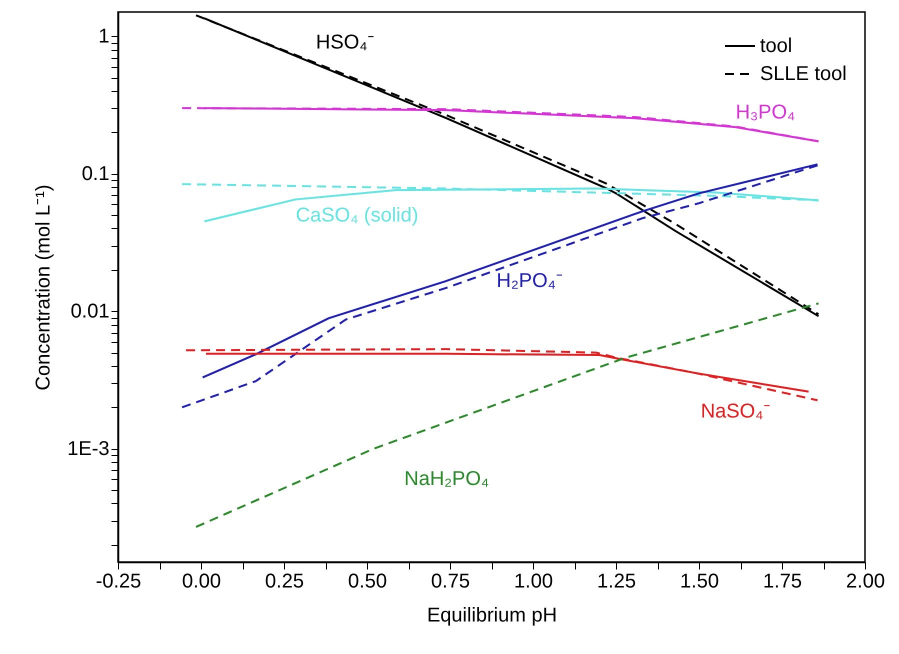  What do you see at coordinates (735, 411) in the screenshot?
I see `annotation: NaSO₄⁻` at bounding box center [735, 411].